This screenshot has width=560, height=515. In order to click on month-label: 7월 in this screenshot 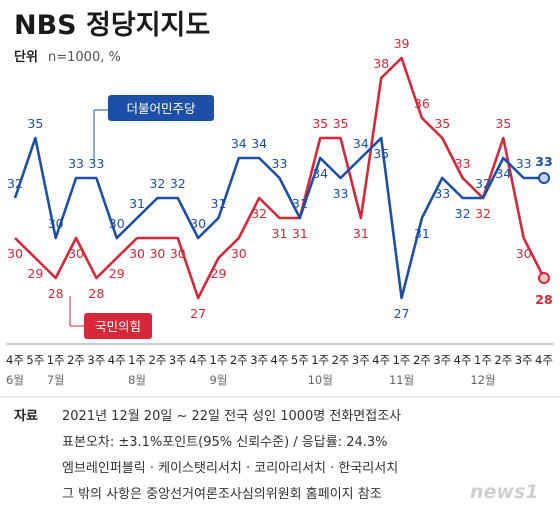, I will do `click(56, 380)`.